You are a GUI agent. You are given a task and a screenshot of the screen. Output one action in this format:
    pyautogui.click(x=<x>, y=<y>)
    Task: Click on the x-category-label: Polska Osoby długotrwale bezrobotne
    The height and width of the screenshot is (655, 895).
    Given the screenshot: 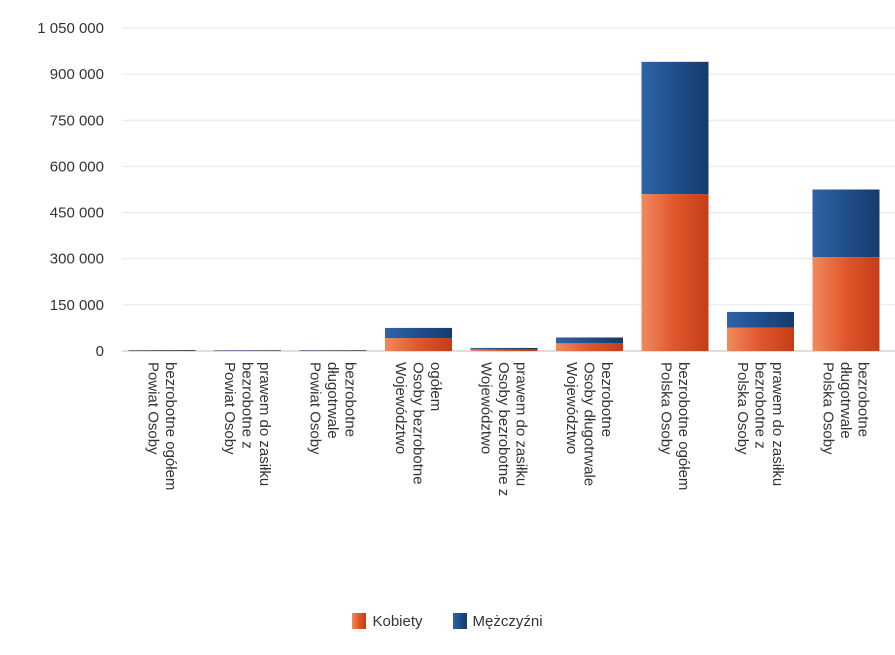 What is the action you would take?
    pyautogui.click(x=846, y=408)
    